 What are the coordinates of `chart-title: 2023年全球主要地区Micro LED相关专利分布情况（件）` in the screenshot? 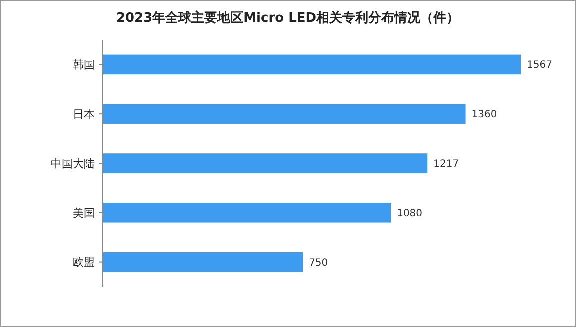 It's located at (288, 18).